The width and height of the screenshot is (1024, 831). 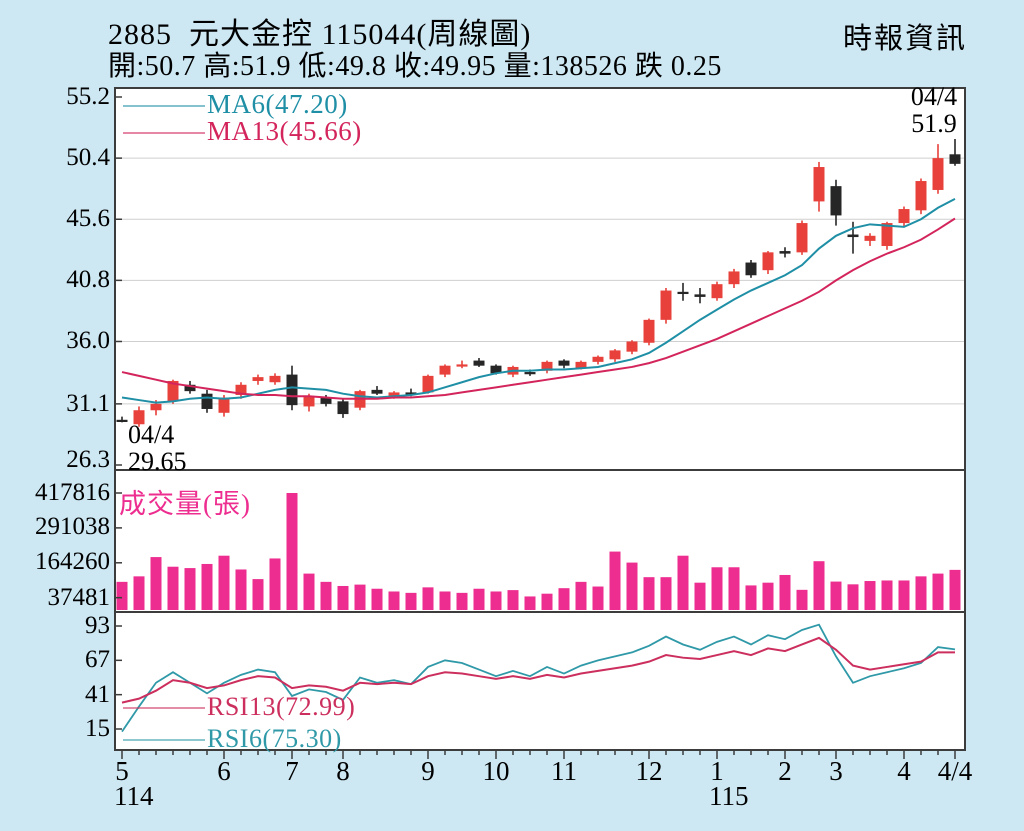 What do you see at coordinates (564, 771) in the screenshot?
I see `x-axis-month-label: 11` at bounding box center [564, 771].